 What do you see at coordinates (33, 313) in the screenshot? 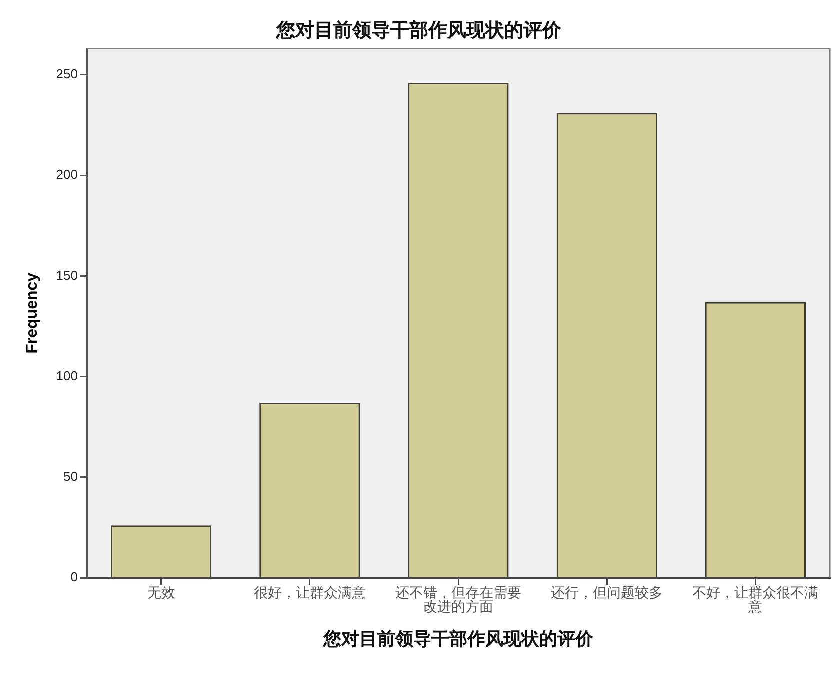
I see `y-axis-title: Frequency` at bounding box center [33, 313].